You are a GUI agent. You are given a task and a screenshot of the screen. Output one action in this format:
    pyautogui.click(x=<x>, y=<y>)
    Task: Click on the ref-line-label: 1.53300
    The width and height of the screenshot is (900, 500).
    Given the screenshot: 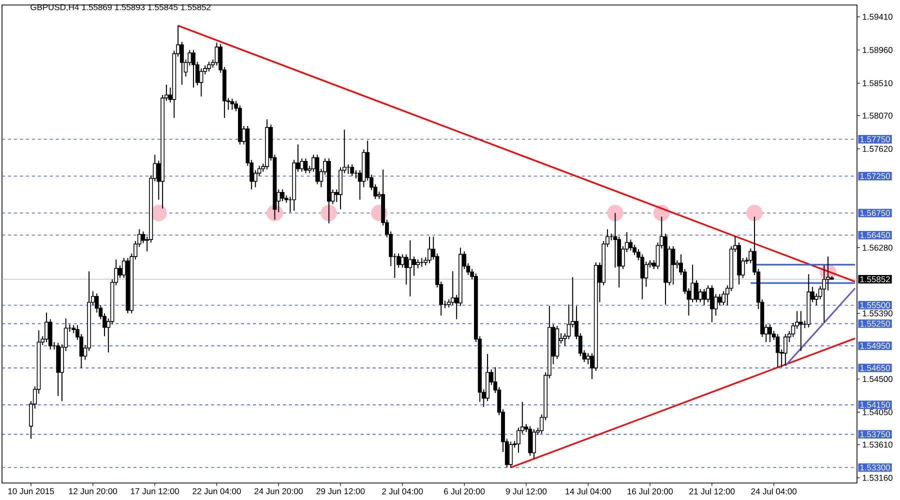 What is the action you would take?
    pyautogui.click(x=875, y=467)
    